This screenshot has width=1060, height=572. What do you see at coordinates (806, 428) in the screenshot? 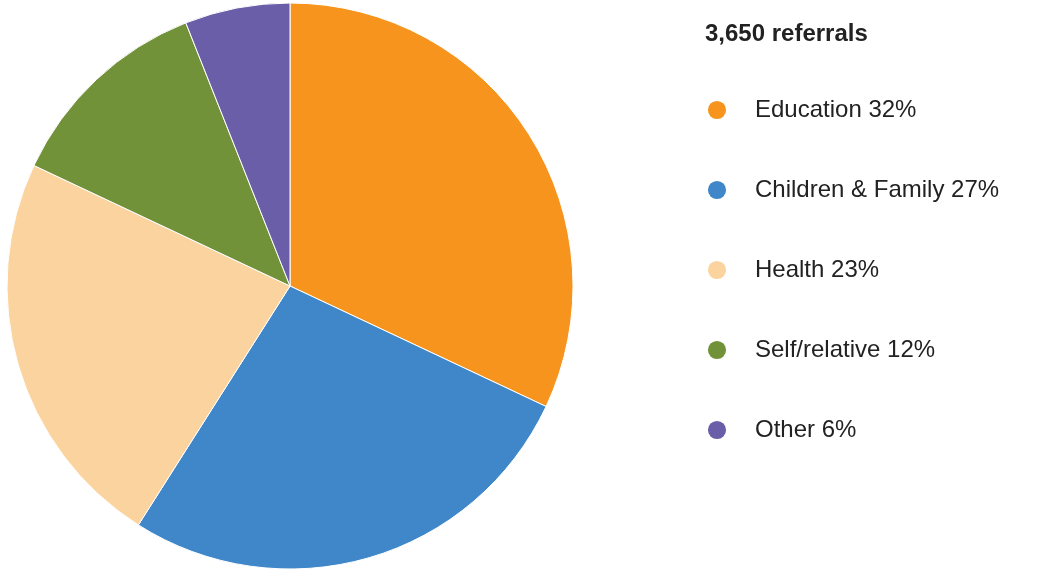
I see `legend-label: Other 6%` at bounding box center [806, 428].